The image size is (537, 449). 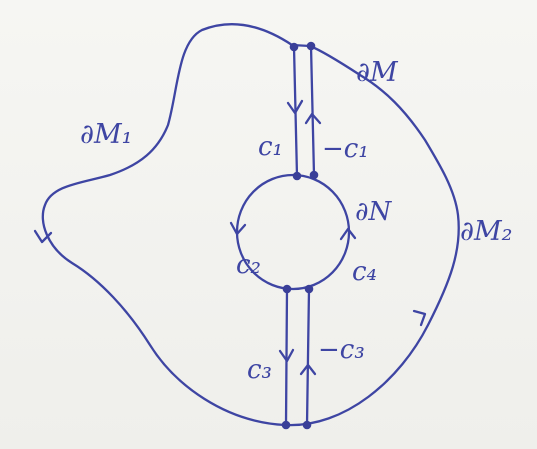 What do you see at coordinates (311, 46) in the screenshot?
I see `dot-top-right` at bounding box center [311, 46].